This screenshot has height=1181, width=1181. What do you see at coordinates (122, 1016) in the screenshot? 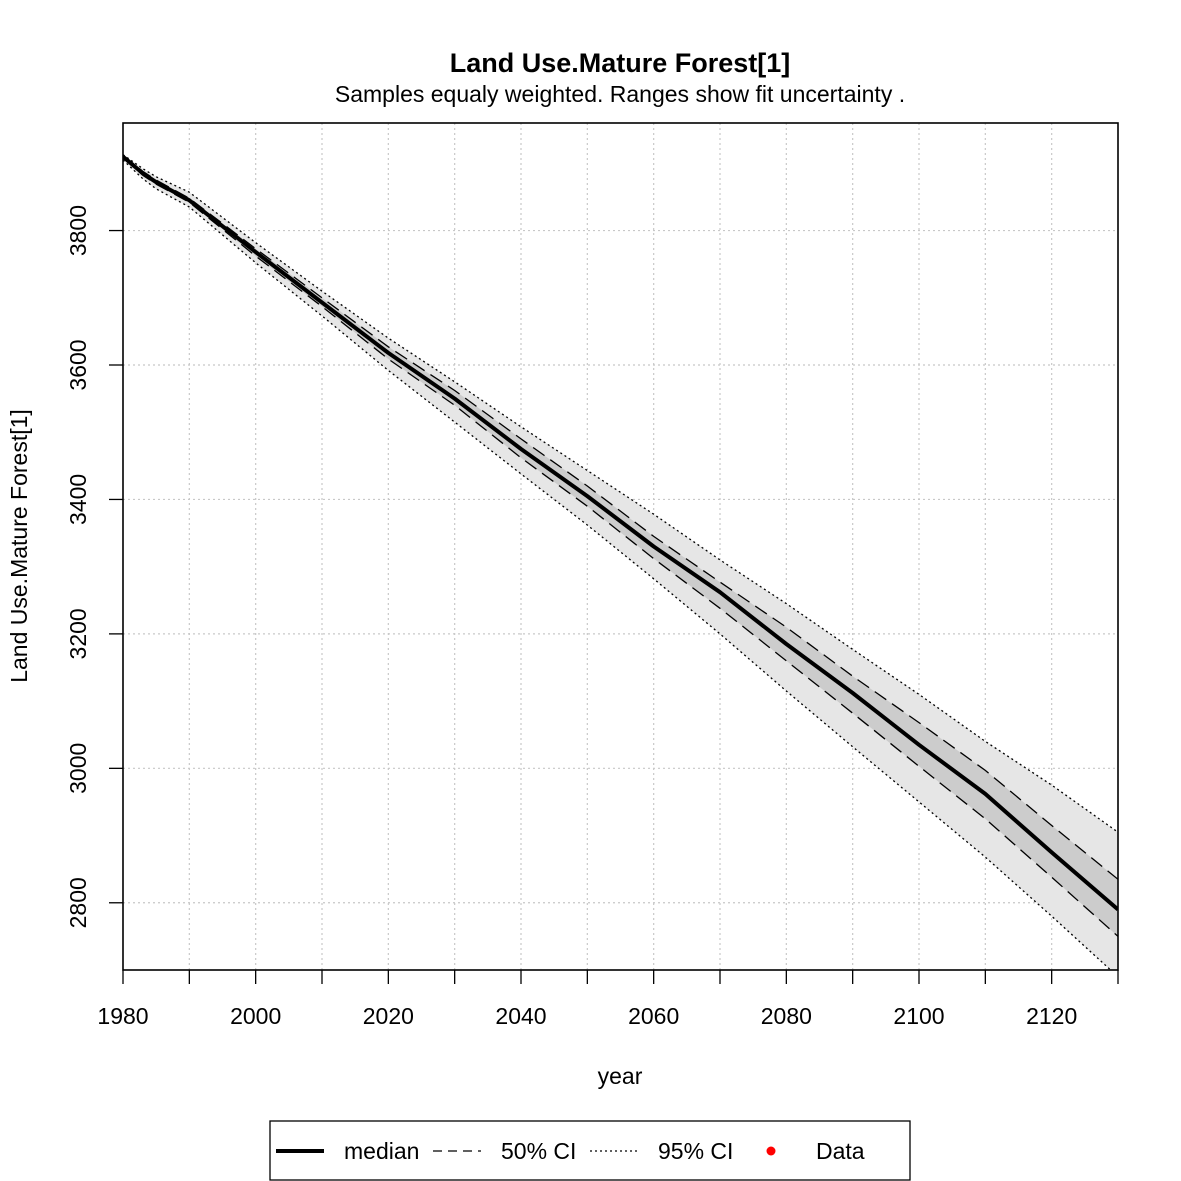
I see `x-tick-label: 1980` at bounding box center [122, 1016].